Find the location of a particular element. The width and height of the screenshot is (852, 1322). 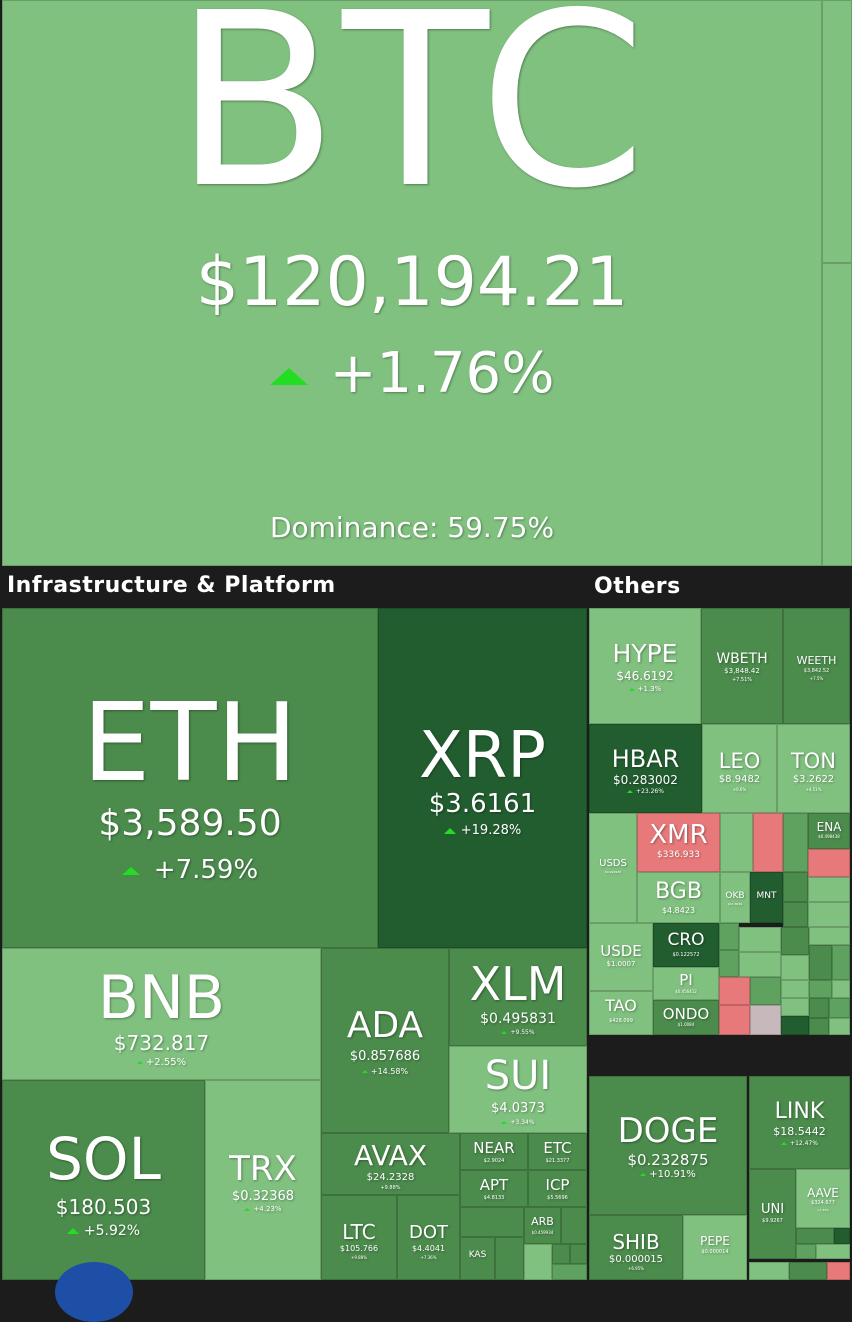

tile-hbar: HBAR $0.283002 +23.26% is located at coordinates (645, 768).